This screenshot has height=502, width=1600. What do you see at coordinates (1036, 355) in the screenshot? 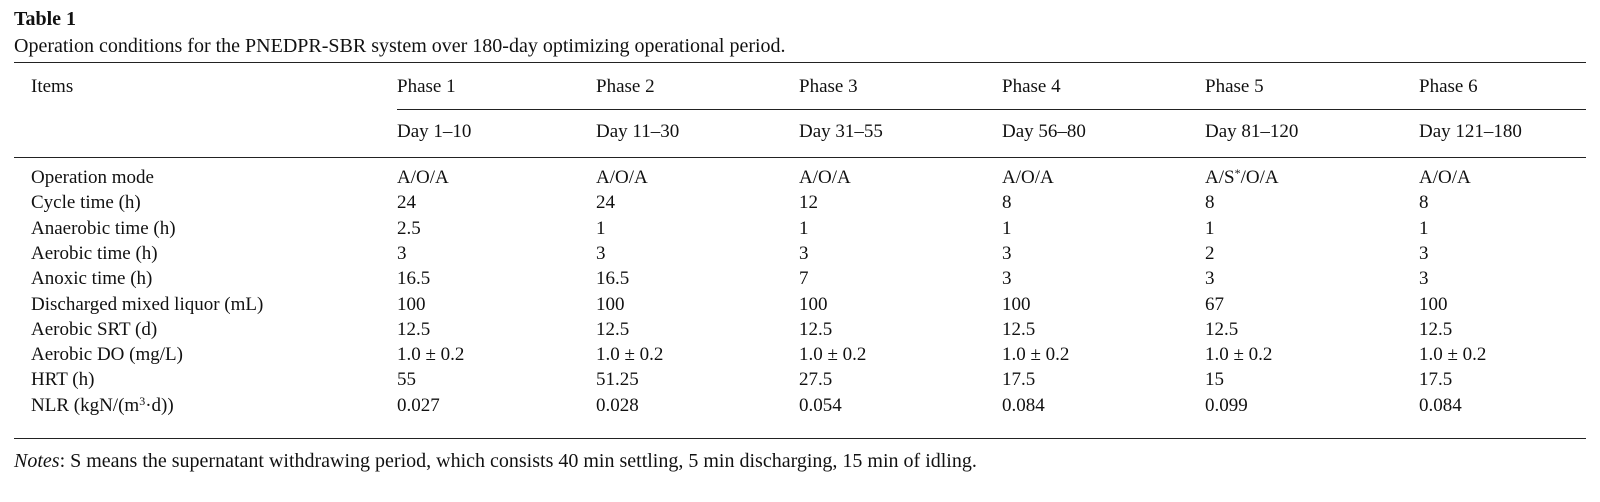
I see `row-value-phase-4: 1.0 ± 0.2` at bounding box center [1036, 355].